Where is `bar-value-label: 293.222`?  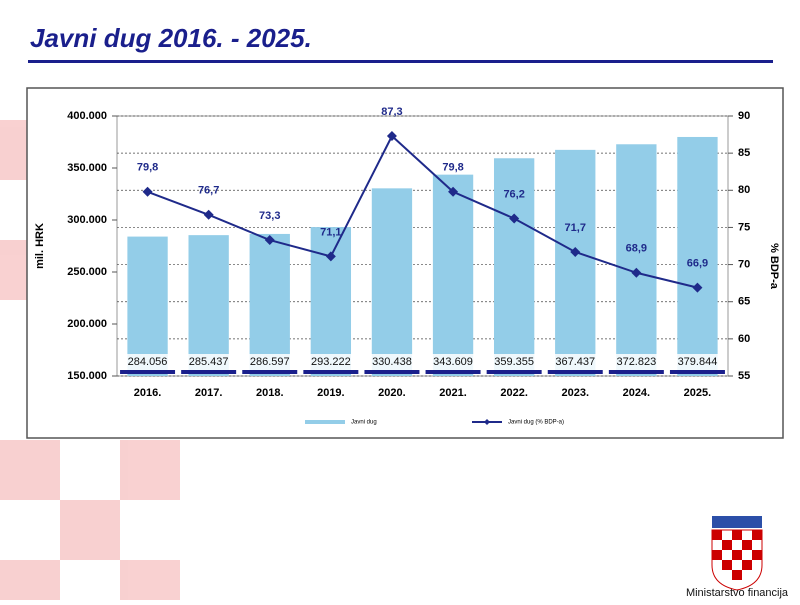 bar-value-label: 293.222 is located at coordinates (331, 362).